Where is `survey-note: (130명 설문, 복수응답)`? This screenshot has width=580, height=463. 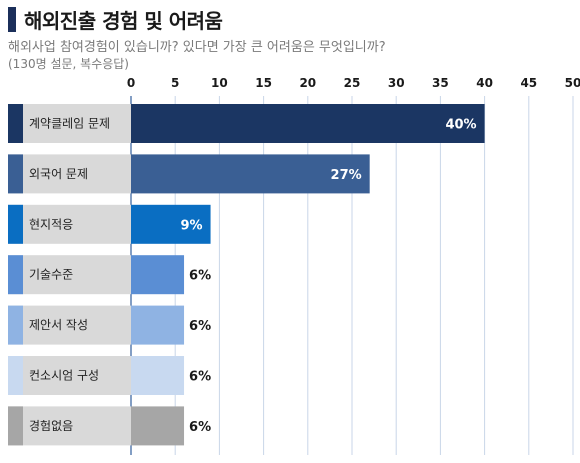
survey-note: (130명 설문, 복수응답) is located at coordinates (68, 64).